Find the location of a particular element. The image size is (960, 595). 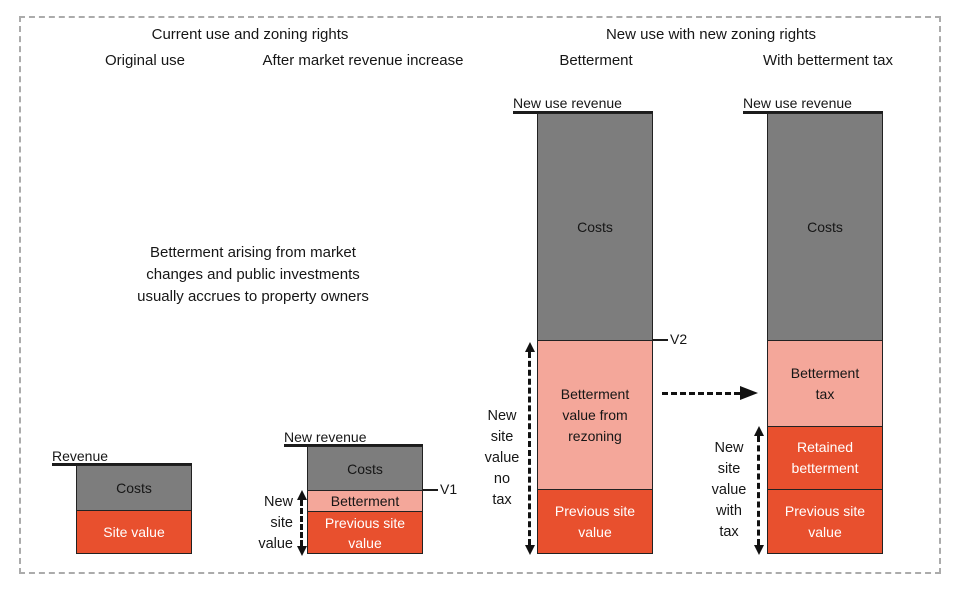

bar2-betterment-label: Betterment is located at coordinates (365, 501).